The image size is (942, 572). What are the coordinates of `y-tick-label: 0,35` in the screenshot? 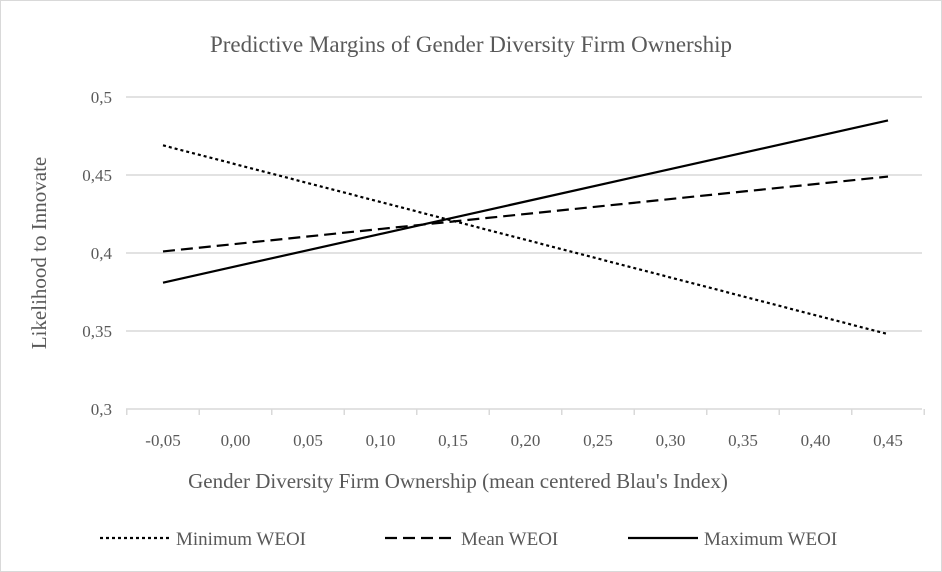 It's located at (97, 331).